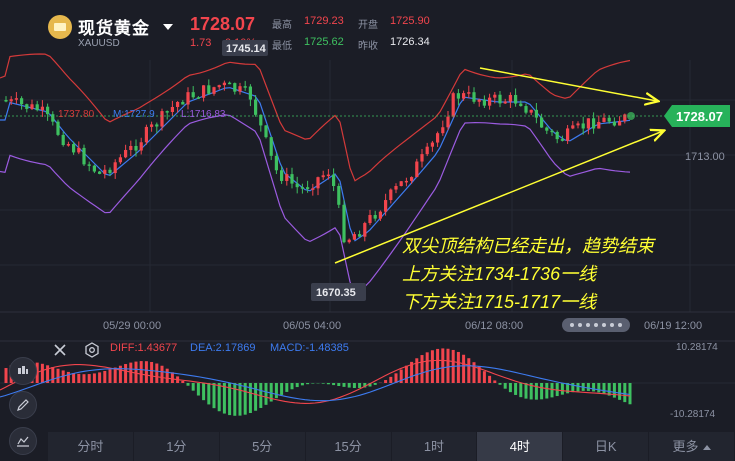  I want to click on y-axis-label: 1713.00, so click(705, 157).